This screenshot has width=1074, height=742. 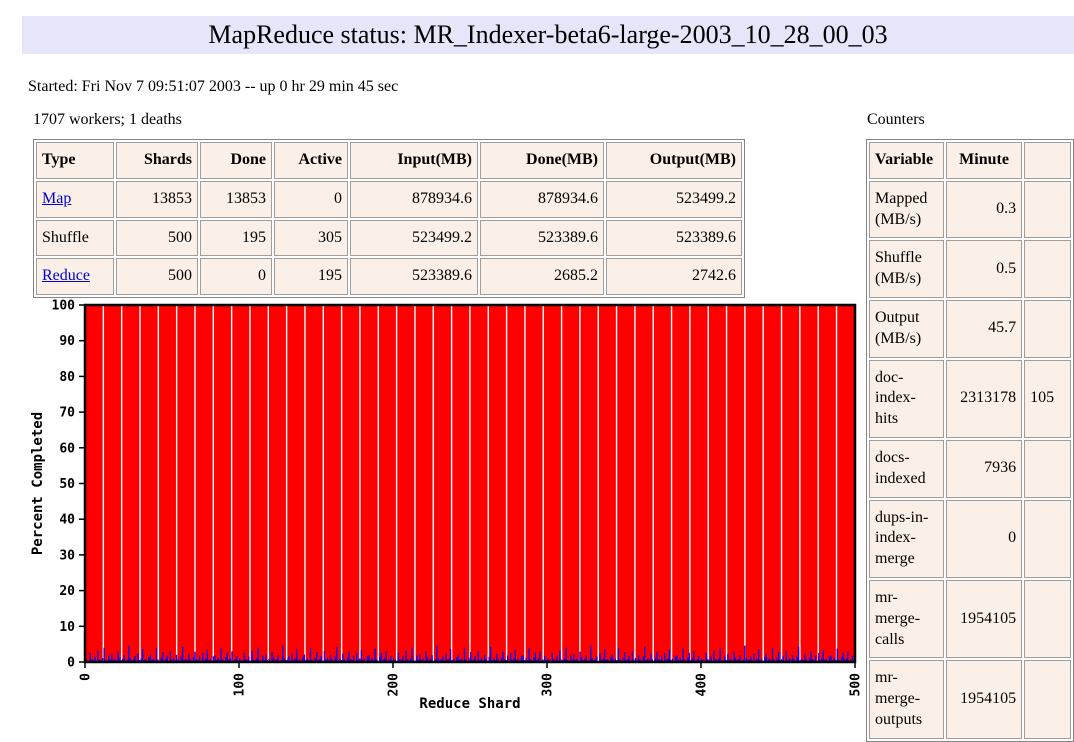 I want to click on y-tick-label: 50, so click(x=67, y=484).